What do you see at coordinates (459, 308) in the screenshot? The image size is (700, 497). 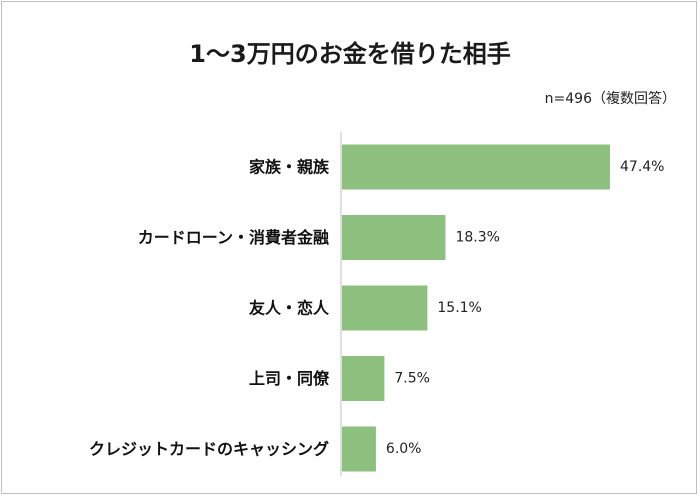 I see `value-label: 15.1%` at bounding box center [459, 308].